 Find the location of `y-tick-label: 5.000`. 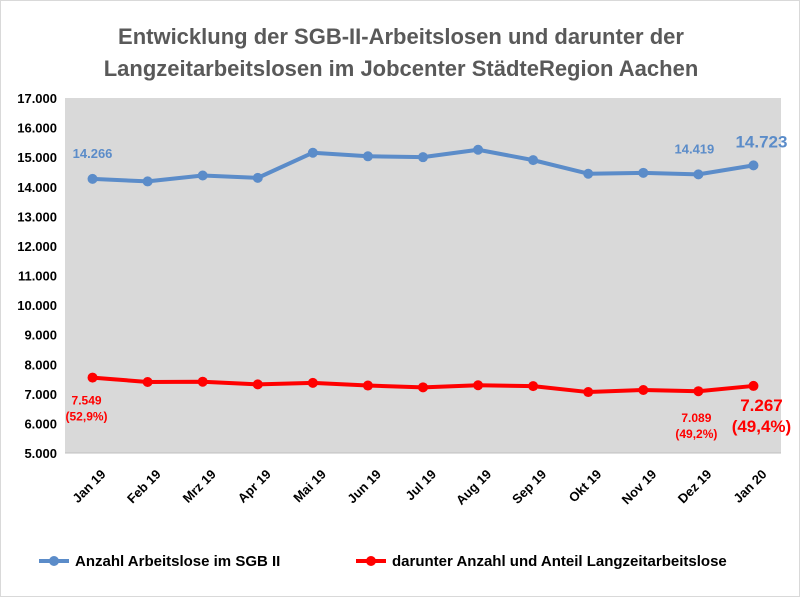

y-tick-label: 5.000 is located at coordinates (40, 453).